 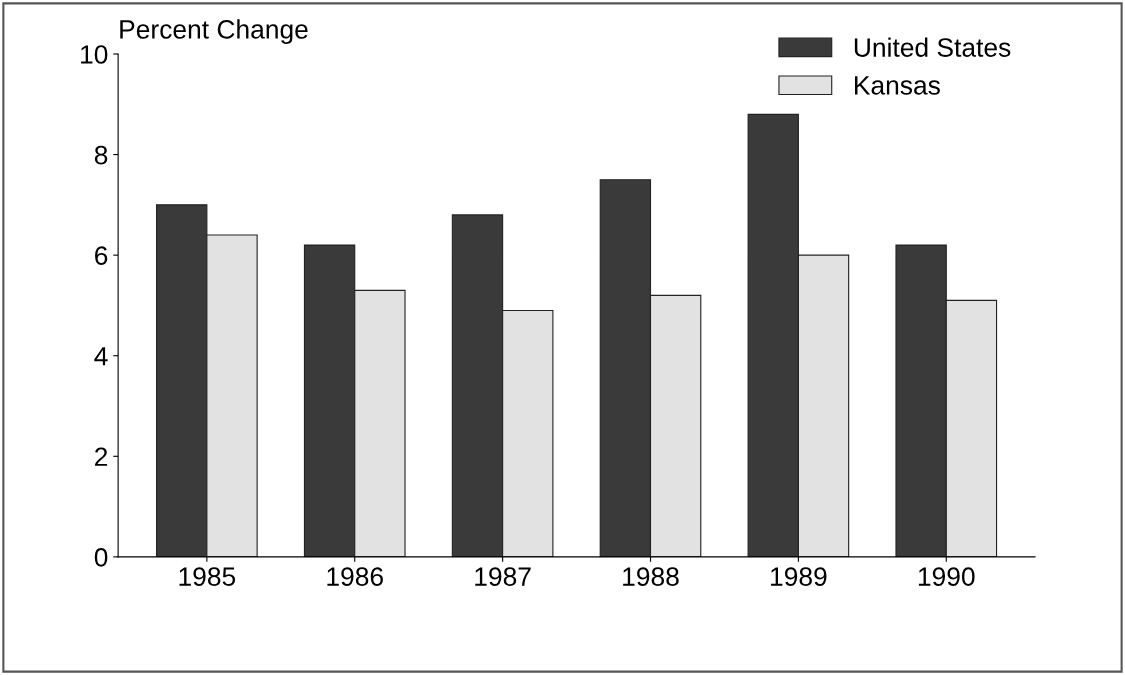 What do you see at coordinates (503, 576) in the screenshot?
I see `x-tick-label: 1987` at bounding box center [503, 576].